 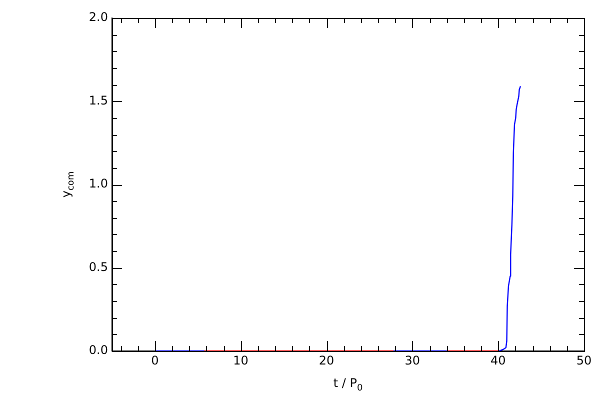 What do you see at coordinates (326, 360) in the screenshot?
I see `x-tick-label: 20` at bounding box center [326, 360].